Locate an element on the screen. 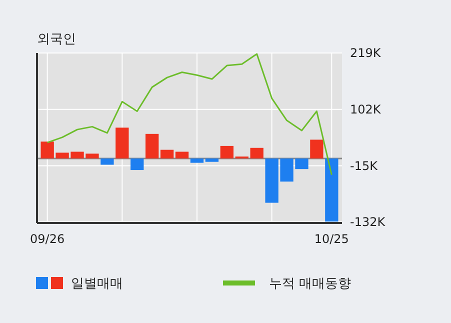  y-tick-label: 102K is located at coordinates (366, 109).